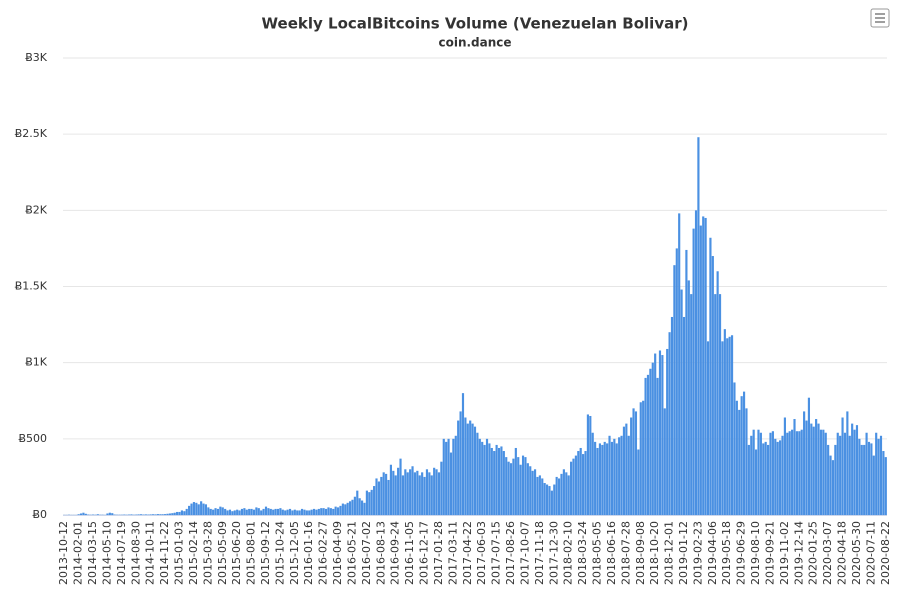 Image resolution: width=903 pixels, height=600 pixels. I want to click on x-tick-label: 2018-05-05, so click(597, 553).